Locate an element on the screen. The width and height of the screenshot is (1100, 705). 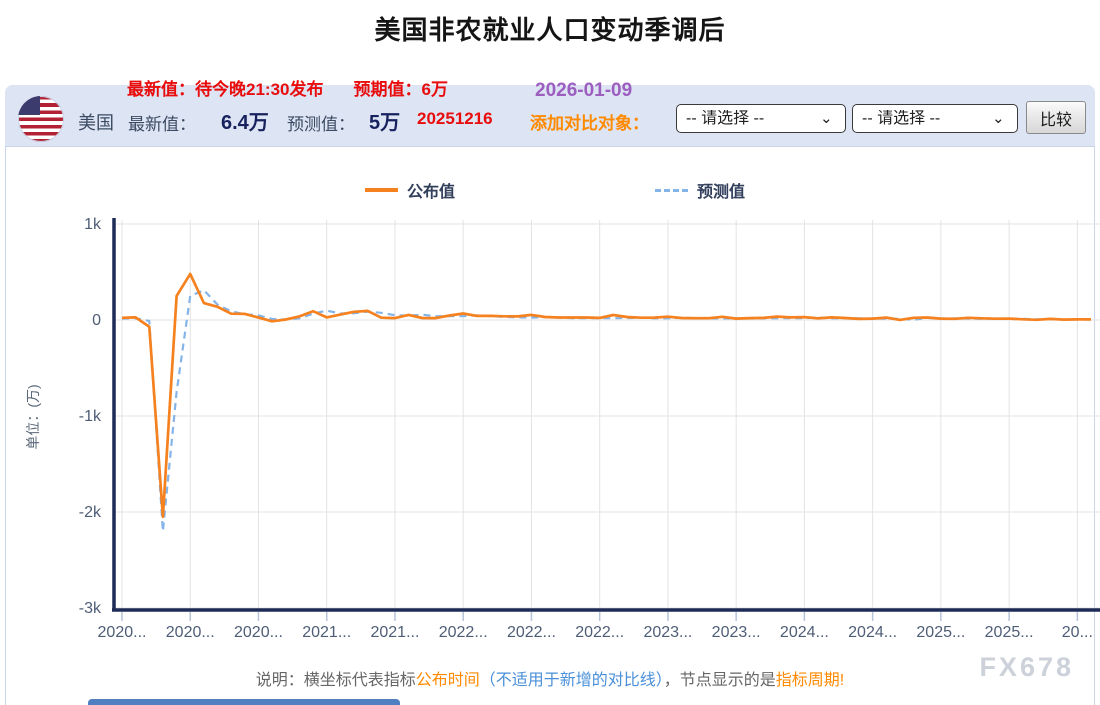
legend-item-published: 公布值 is located at coordinates (410, 189).